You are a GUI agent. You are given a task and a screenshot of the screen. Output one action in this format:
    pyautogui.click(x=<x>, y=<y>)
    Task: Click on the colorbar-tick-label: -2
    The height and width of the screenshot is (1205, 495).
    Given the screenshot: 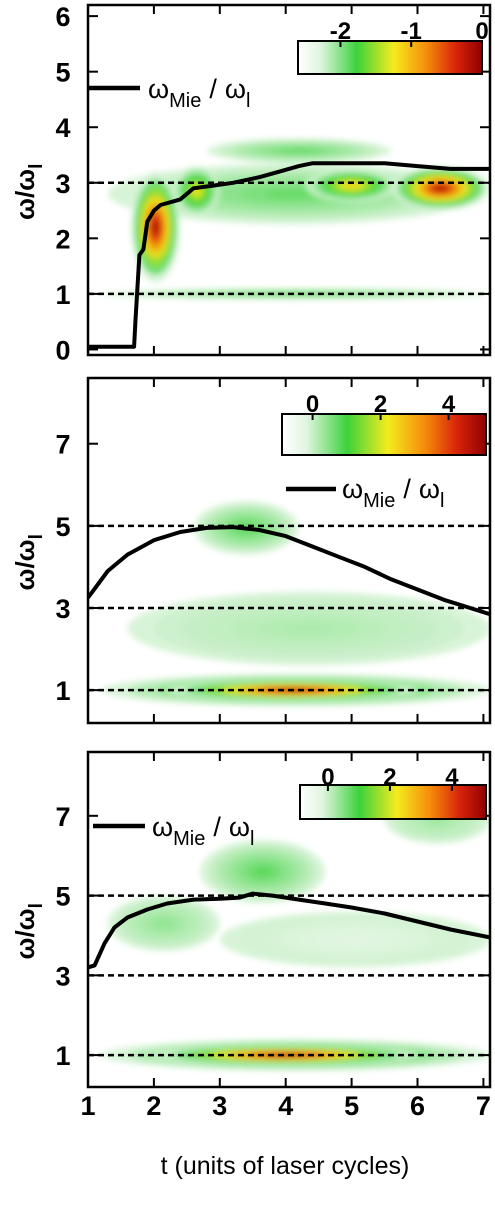 What is the action you would take?
    pyautogui.click(x=340, y=31)
    